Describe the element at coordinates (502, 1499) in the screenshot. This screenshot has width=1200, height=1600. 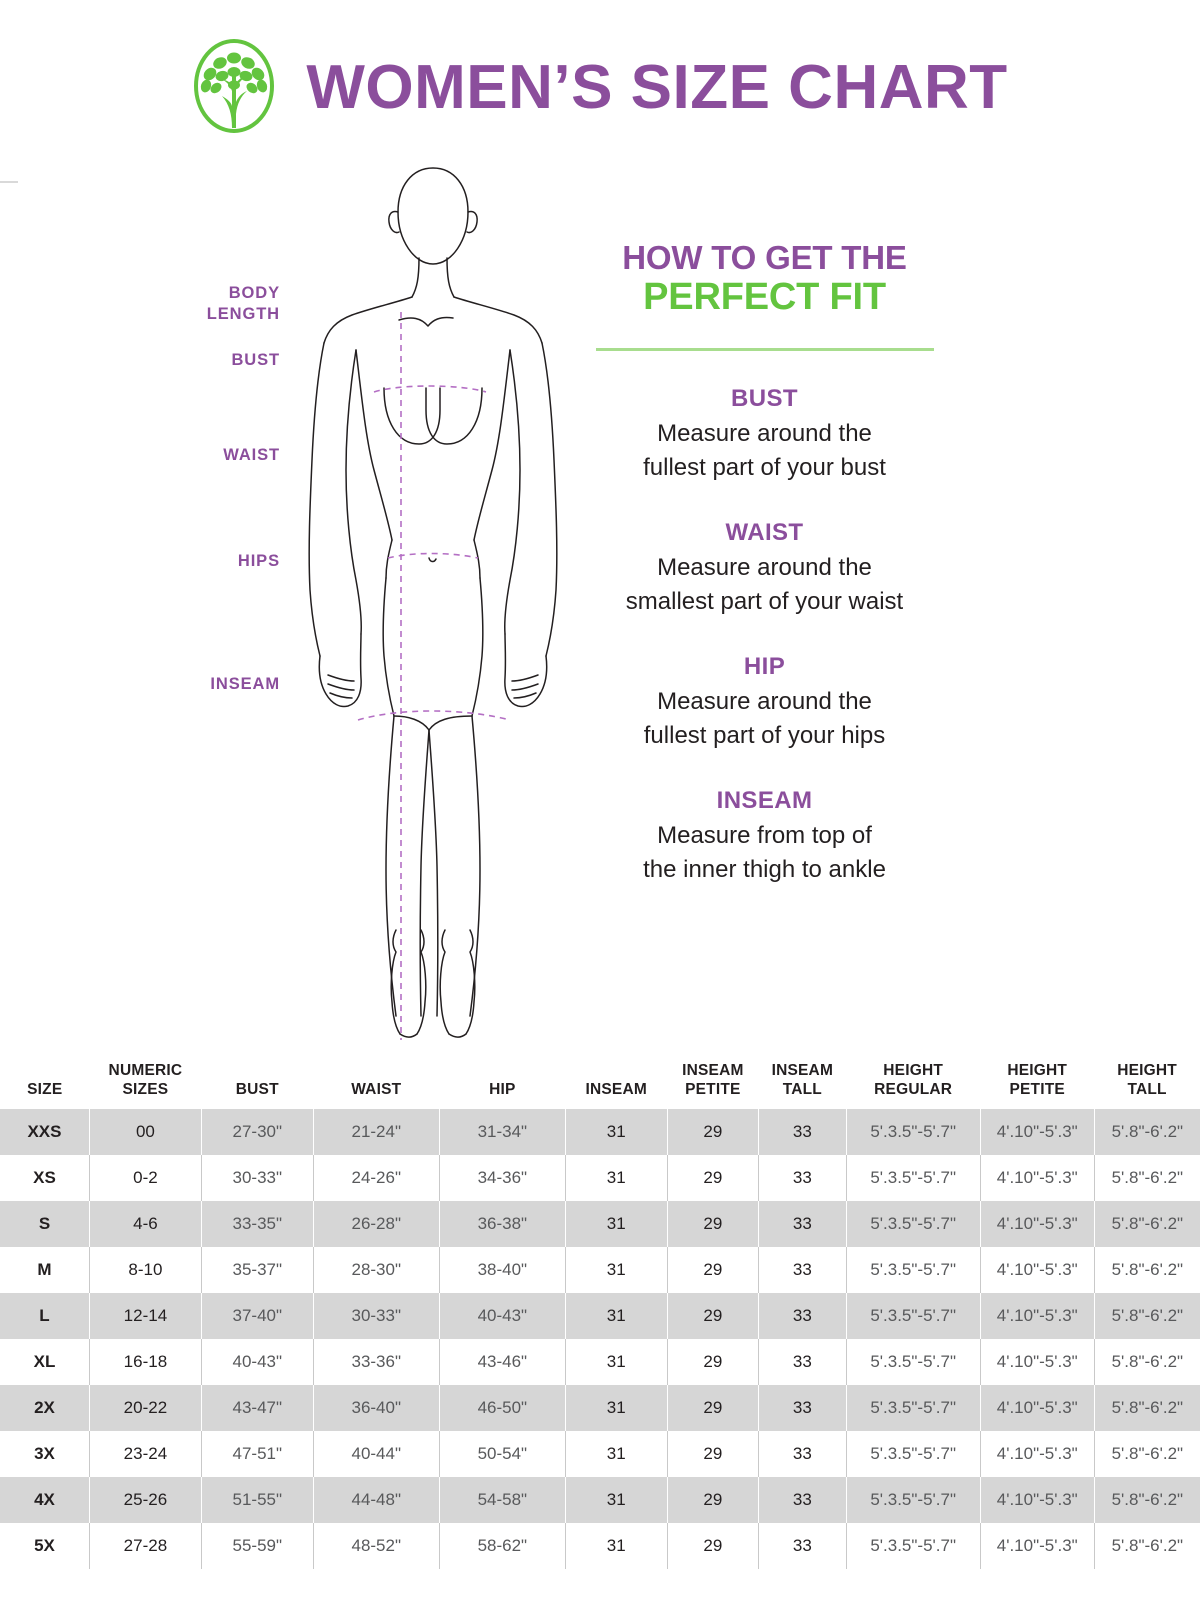
I see `table-cell: 54-58"` at that location.